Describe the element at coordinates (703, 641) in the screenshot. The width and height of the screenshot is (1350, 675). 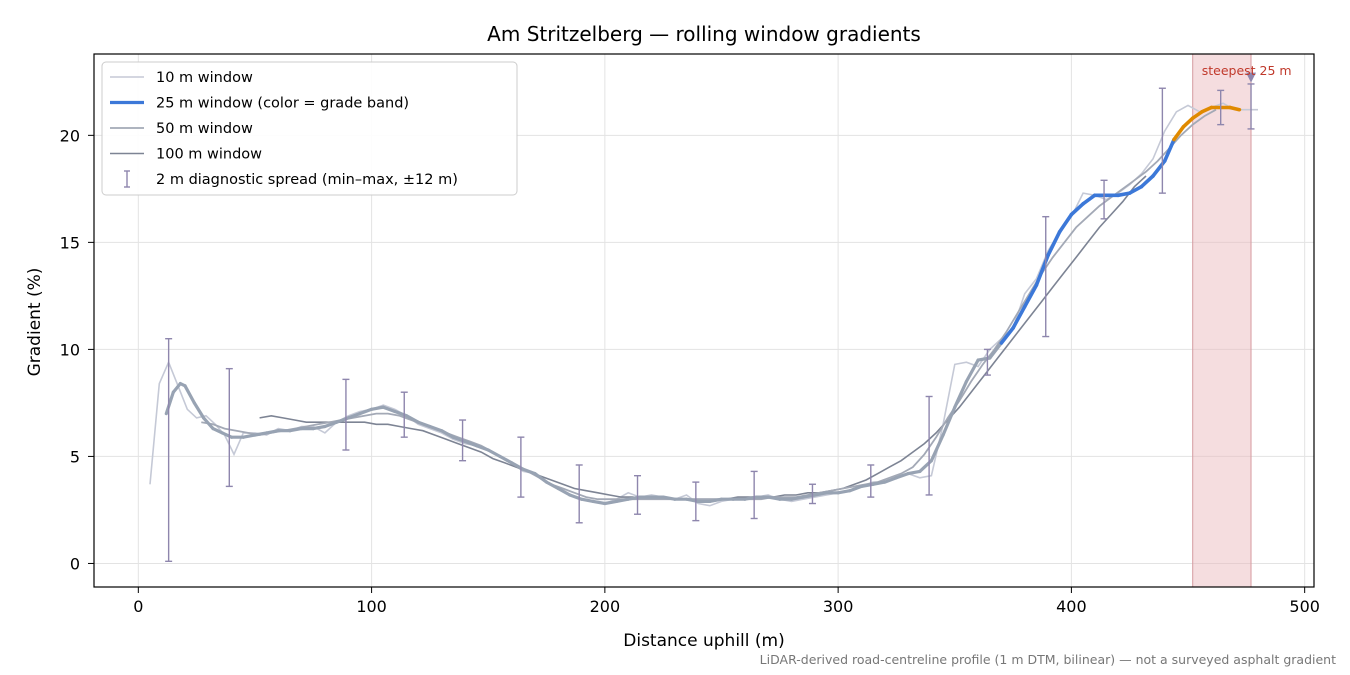
I see `x-axis-label: Distance uphill (m)` at that location.